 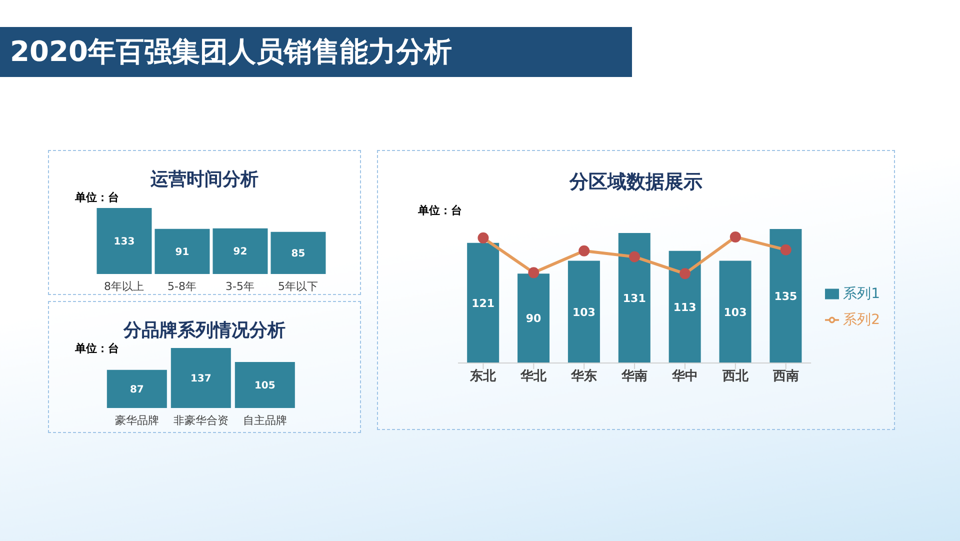 I want to click on x-tick-label: 豪华品牌, so click(x=137, y=420).